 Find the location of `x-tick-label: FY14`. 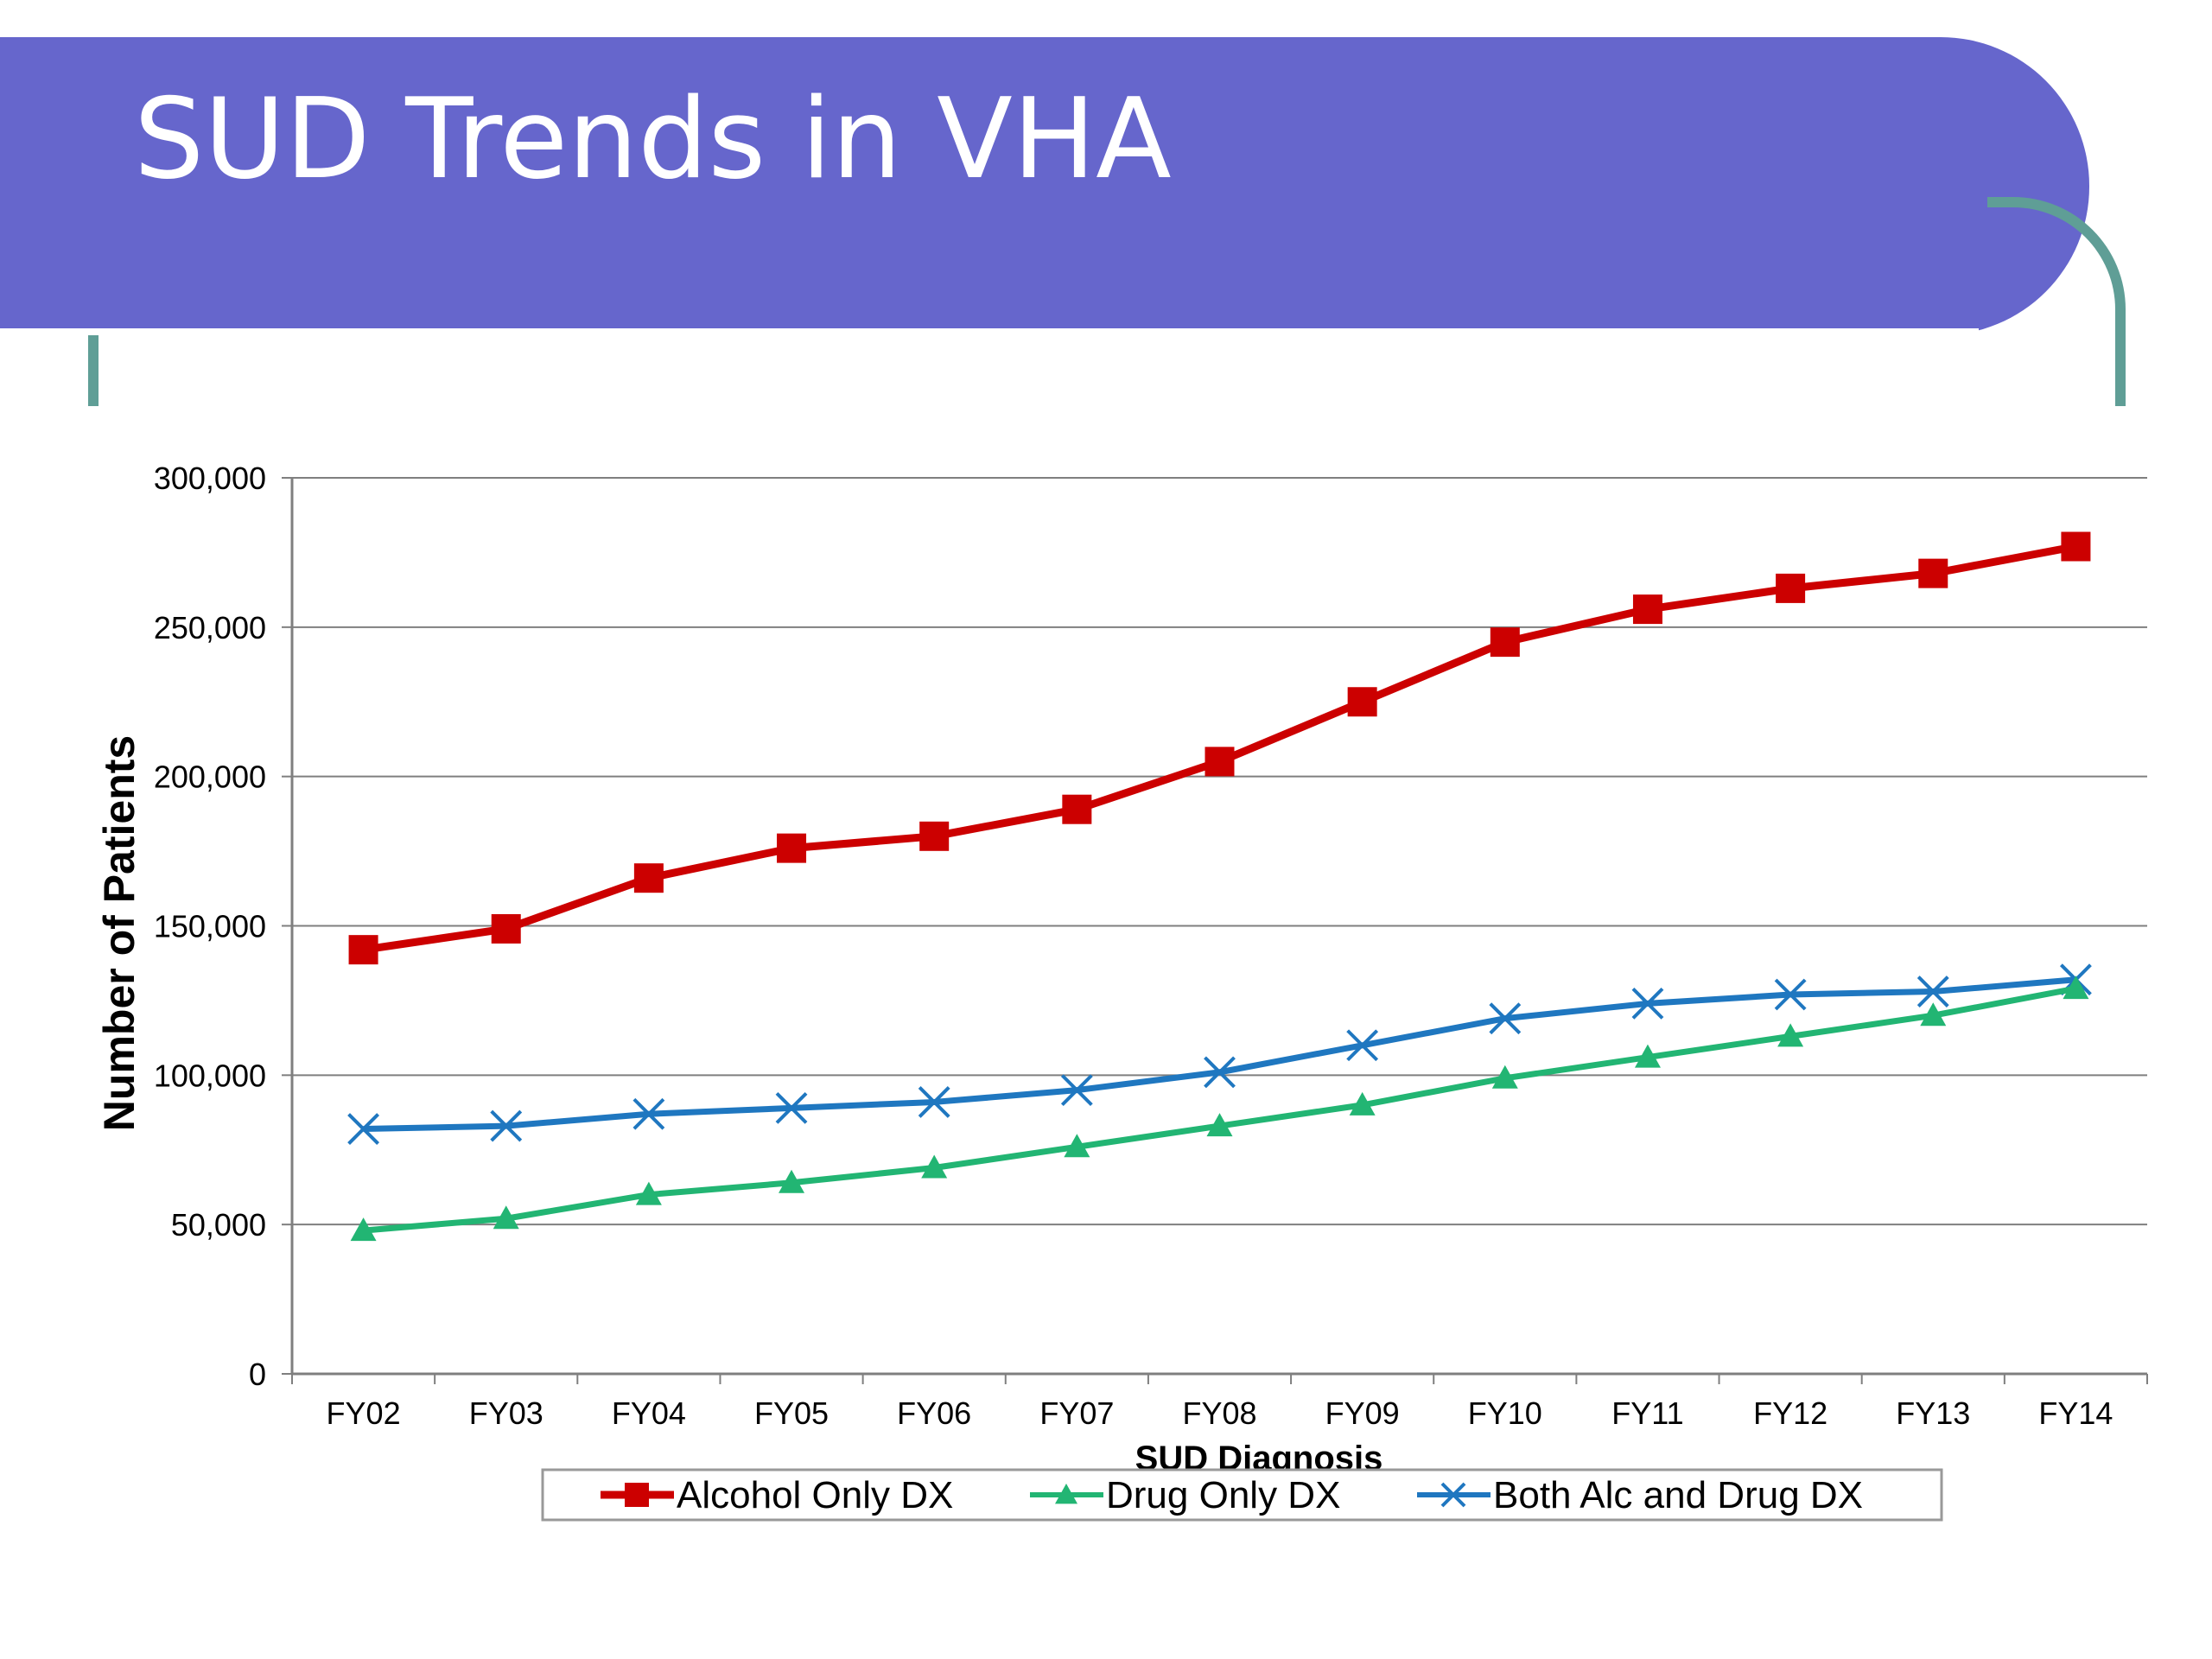

x-tick-label: FY14 is located at coordinates (2075, 1413).